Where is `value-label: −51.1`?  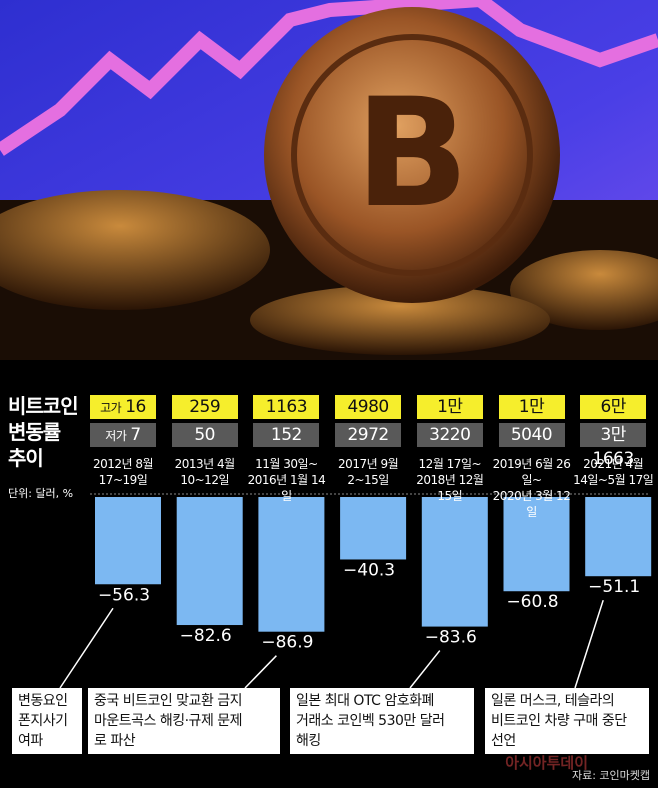 value-label: −51.1 is located at coordinates (614, 587).